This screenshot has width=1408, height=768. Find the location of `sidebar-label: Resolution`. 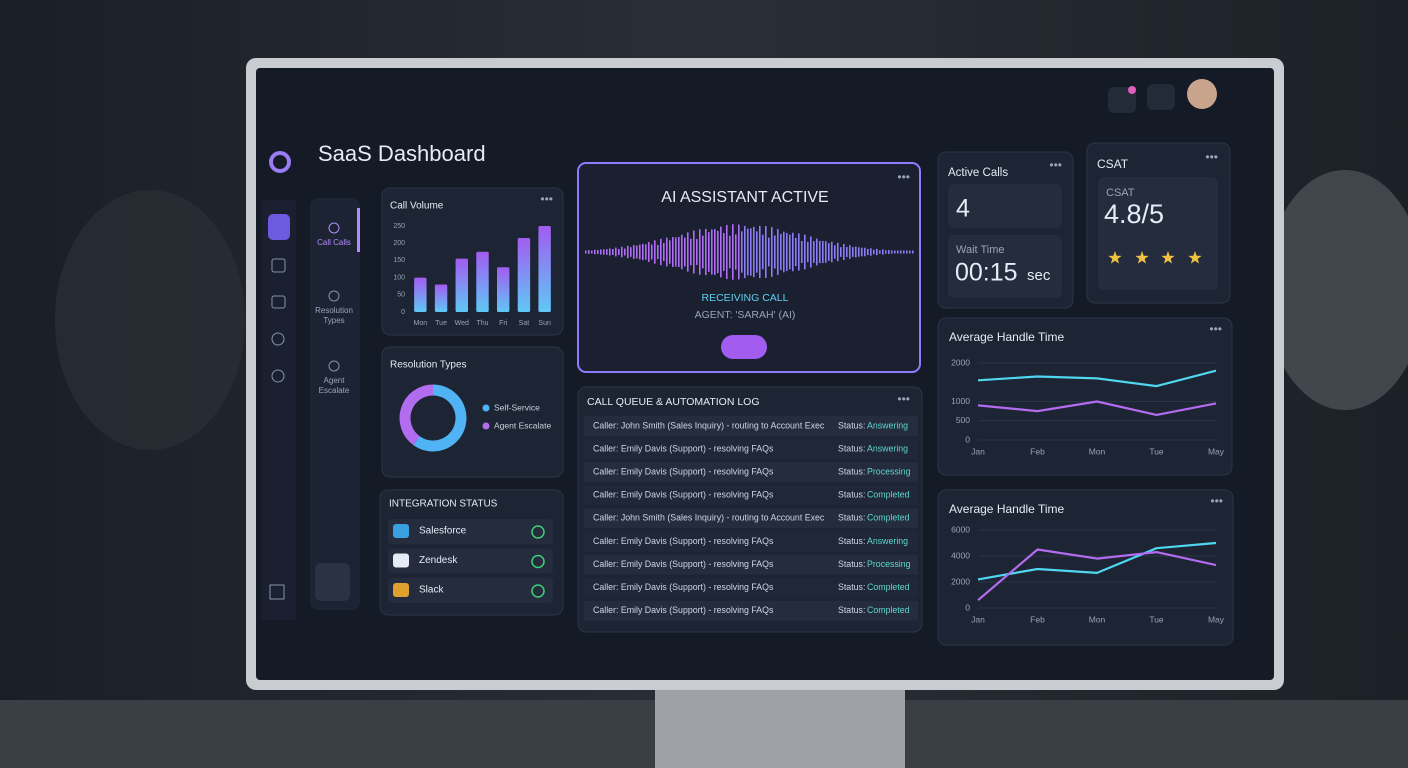

sidebar-label: Resolution is located at coordinates (334, 310).